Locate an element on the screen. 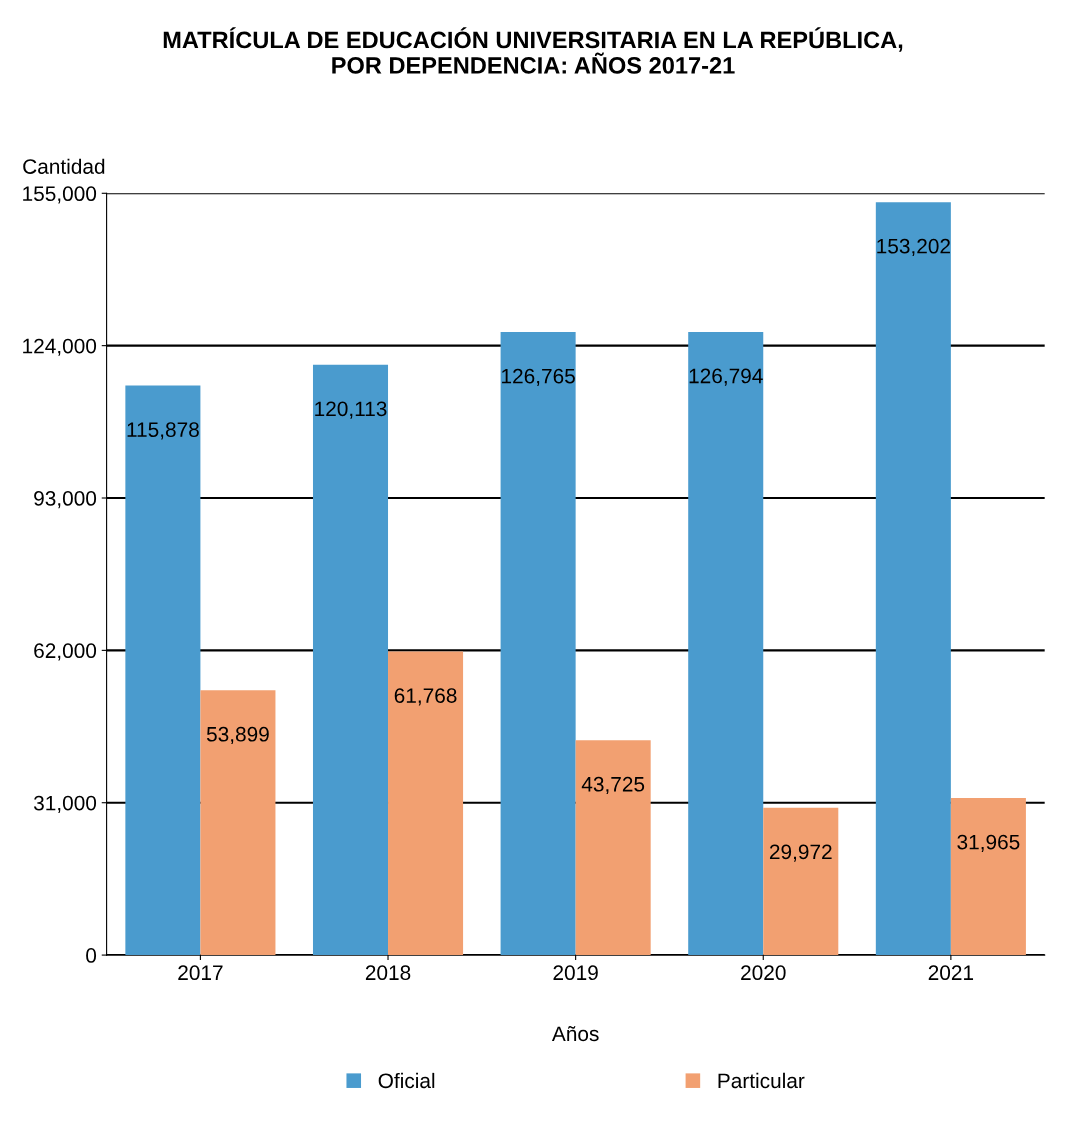 This screenshot has height=1137, width=1066. x-tick-label: 2018 is located at coordinates (388, 973).